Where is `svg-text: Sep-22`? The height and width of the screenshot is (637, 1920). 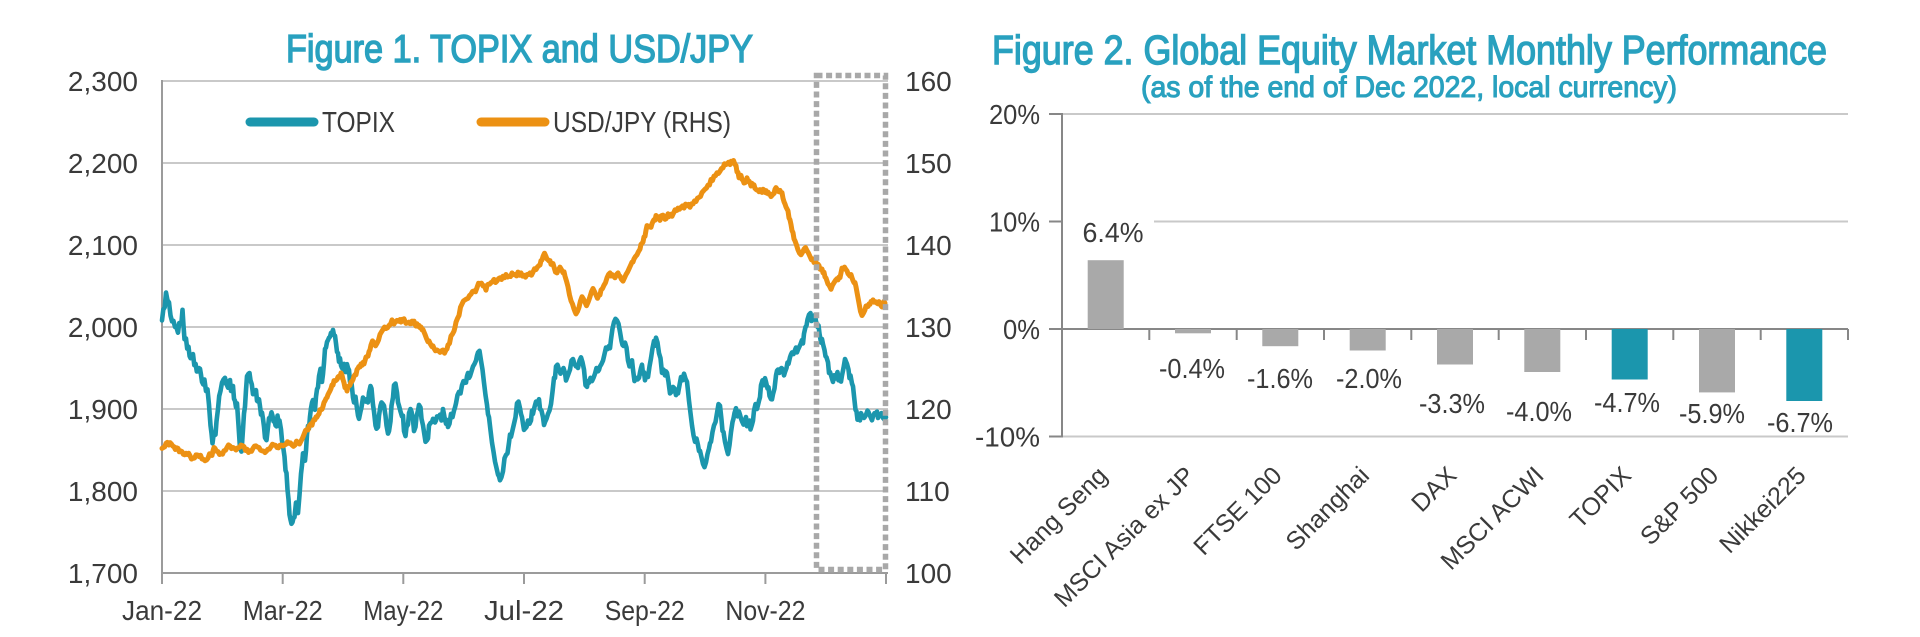 svg-text: Sep-22 is located at coordinates (645, 610).